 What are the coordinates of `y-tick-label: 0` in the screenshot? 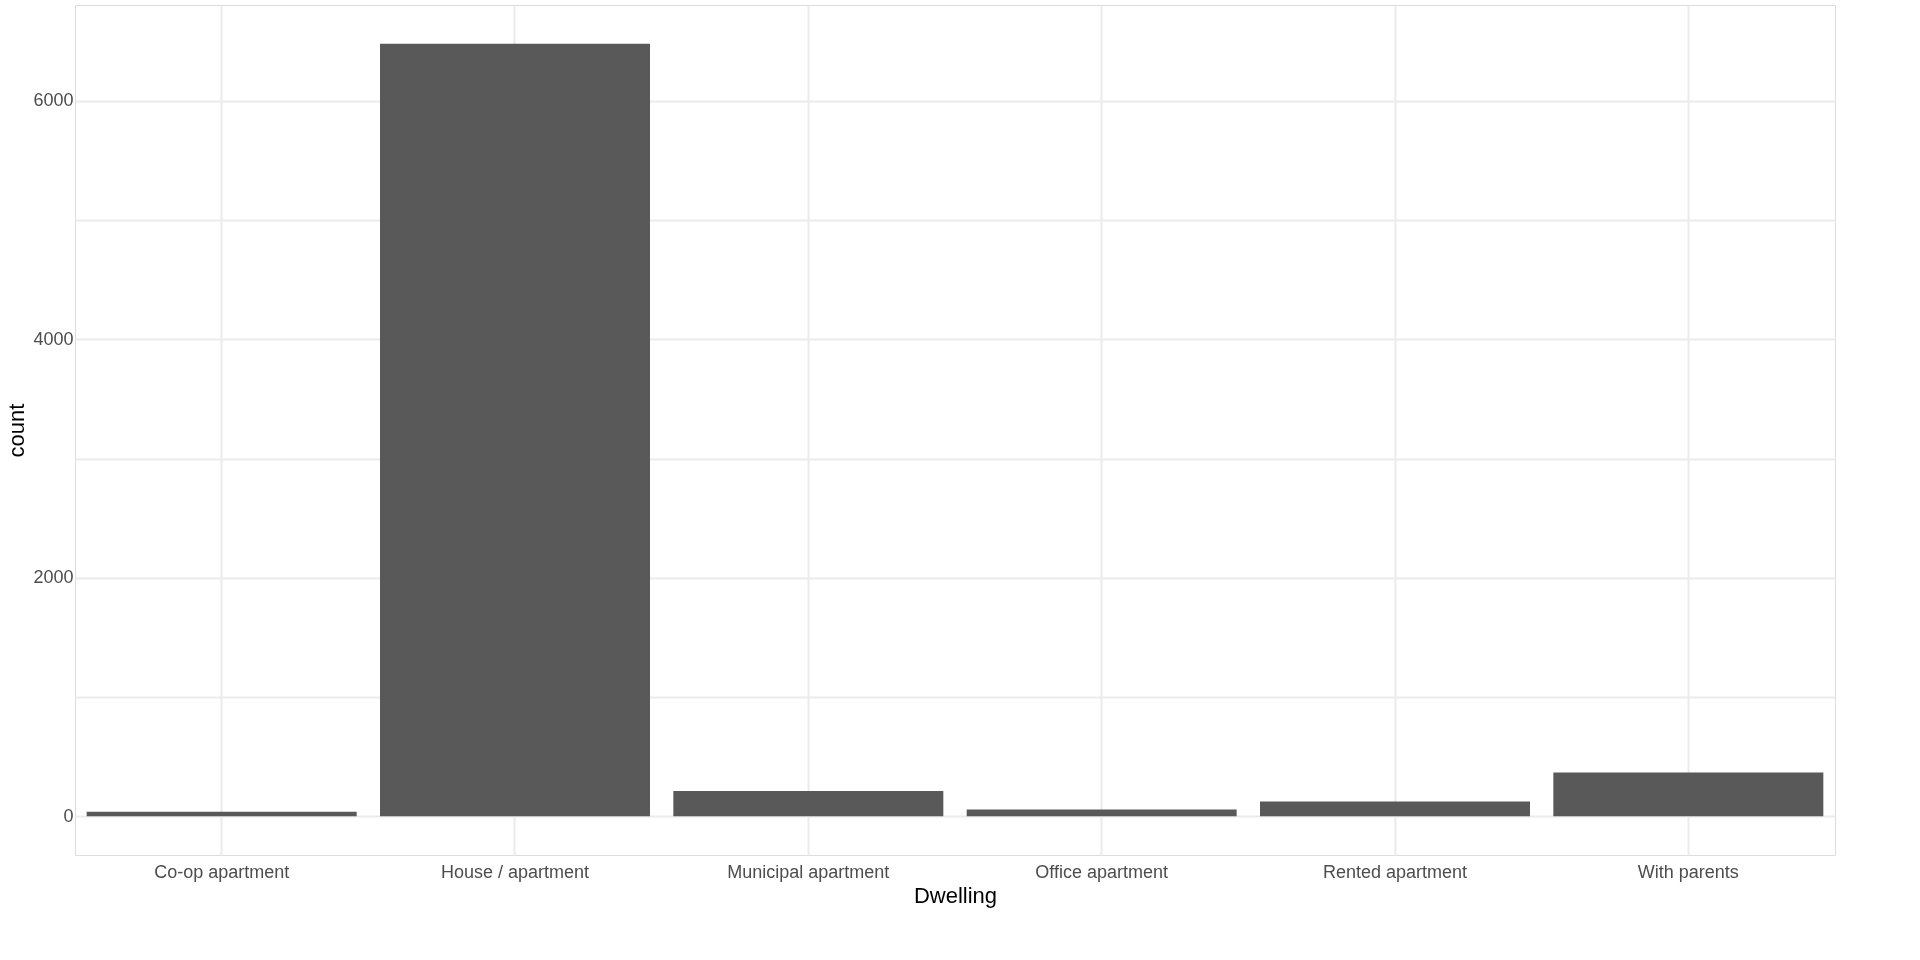 It's located at (68, 815).